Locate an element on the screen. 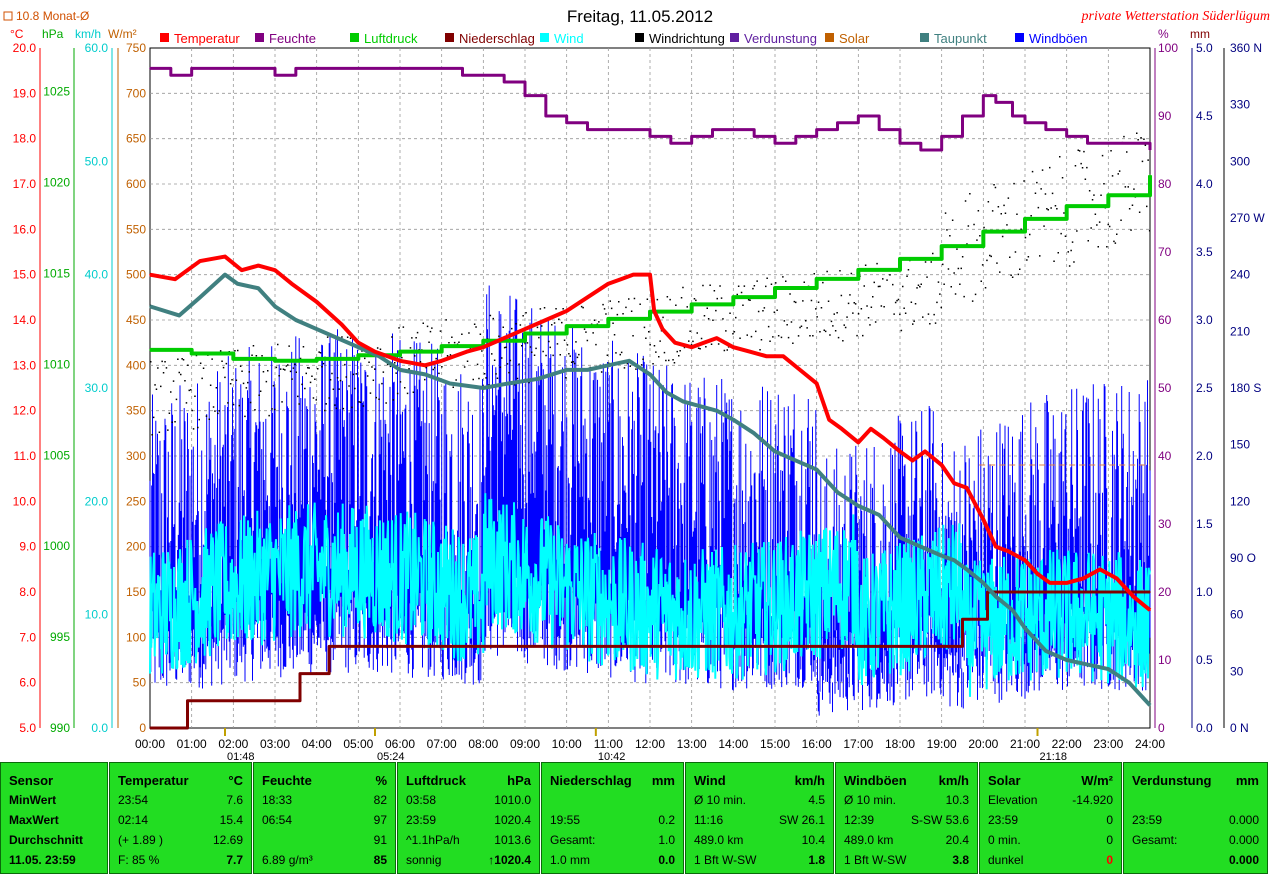  stats-label: Durchschnitt is located at coordinates (46, 840).